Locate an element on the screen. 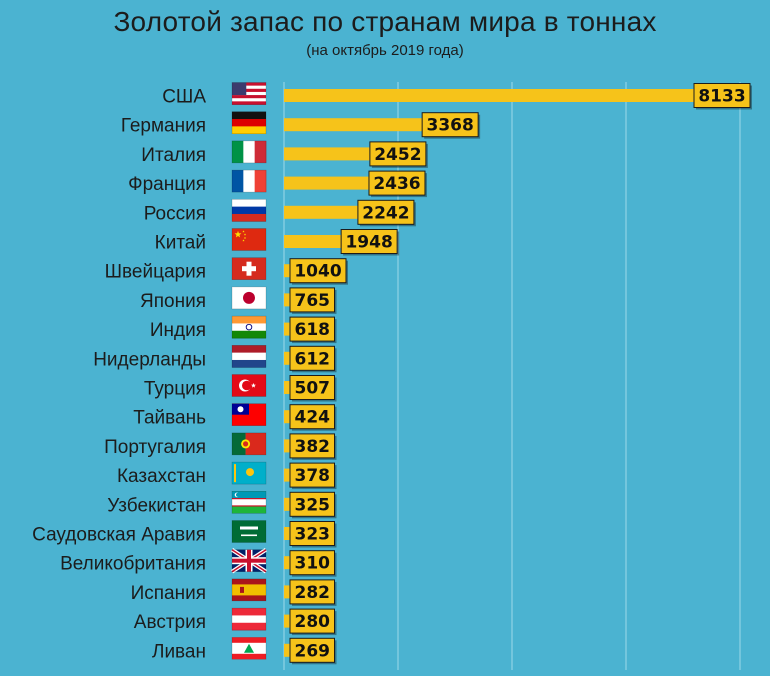 The width and height of the screenshot is (770, 676). value-label: 1040 is located at coordinates (318, 271).